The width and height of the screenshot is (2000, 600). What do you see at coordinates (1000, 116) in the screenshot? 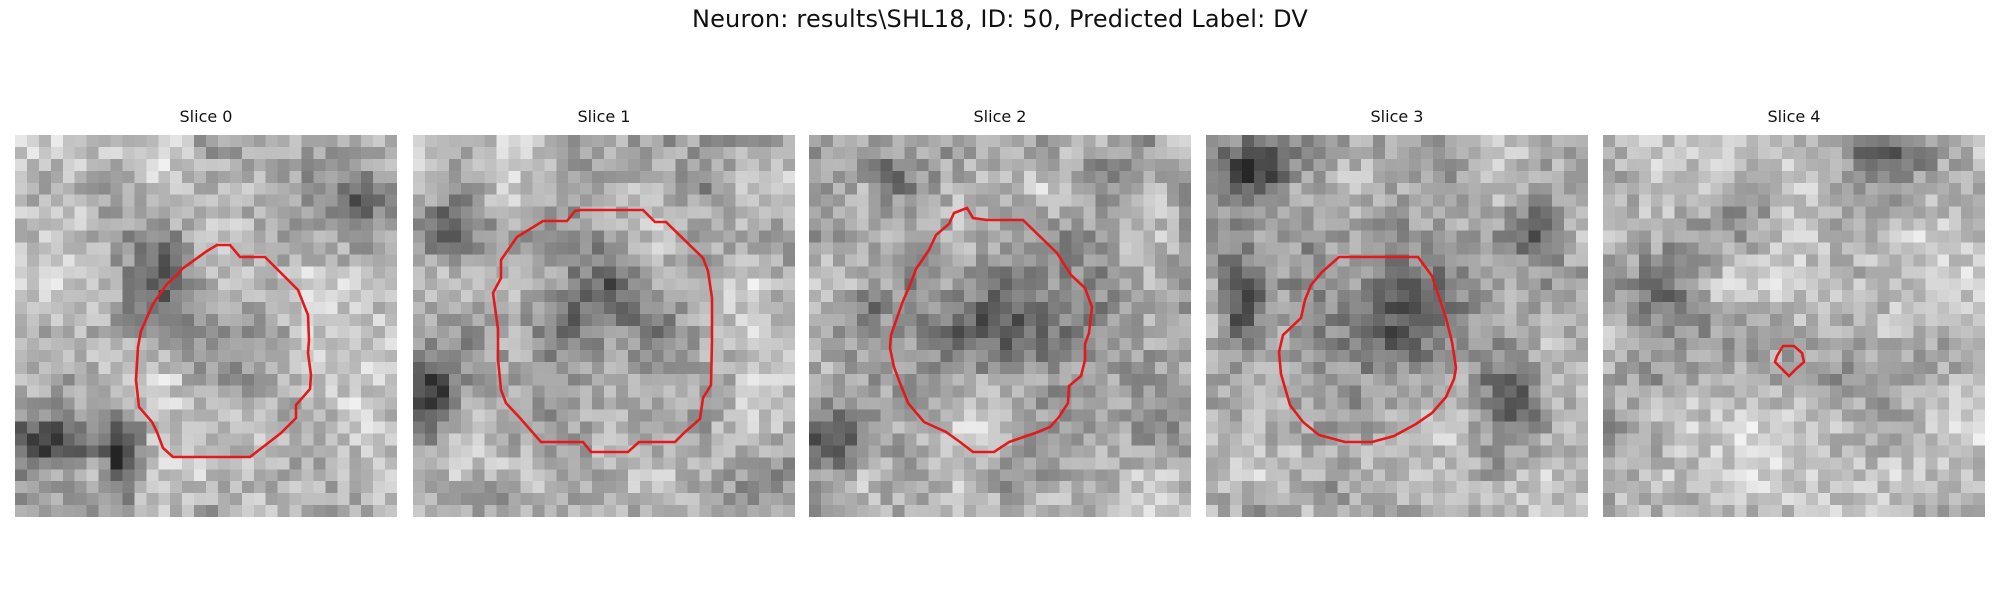
I see `slice-title: Slice 2` at bounding box center [1000, 116].